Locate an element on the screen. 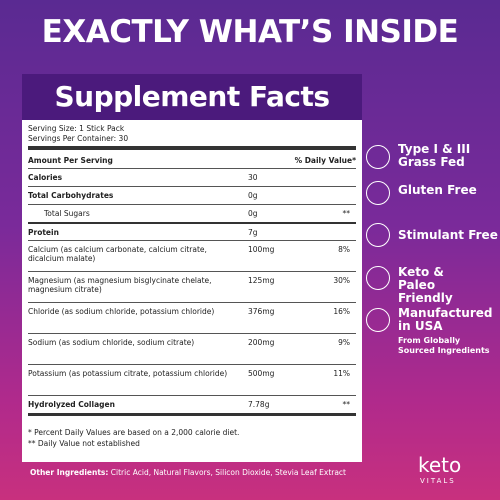 The width and height of the screenshot is (500, 500). feature: Gluten Free is located at coordinates (437, 190).